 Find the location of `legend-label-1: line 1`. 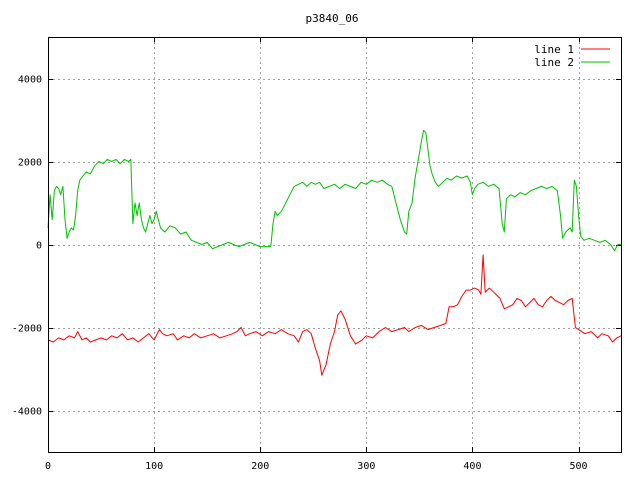

legend-label-1: line 1 is located at coordinates (554, 49).